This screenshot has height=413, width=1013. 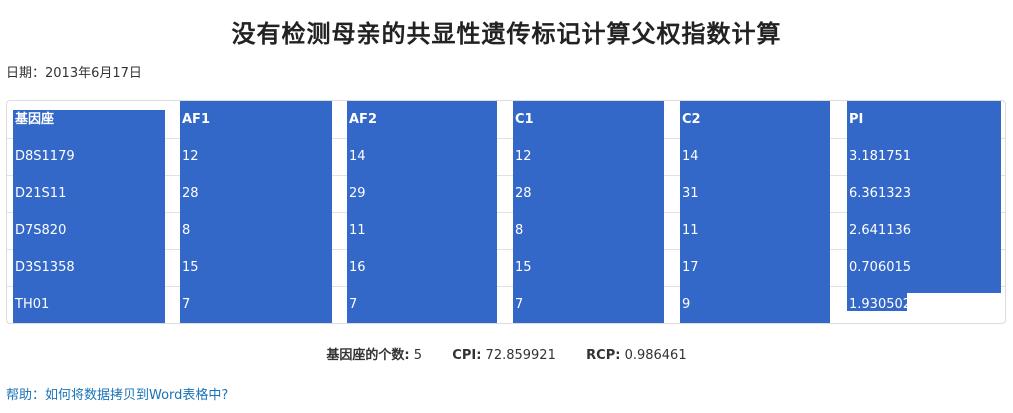 I want to click on table-cell: 16, so click(x=357, y=267).